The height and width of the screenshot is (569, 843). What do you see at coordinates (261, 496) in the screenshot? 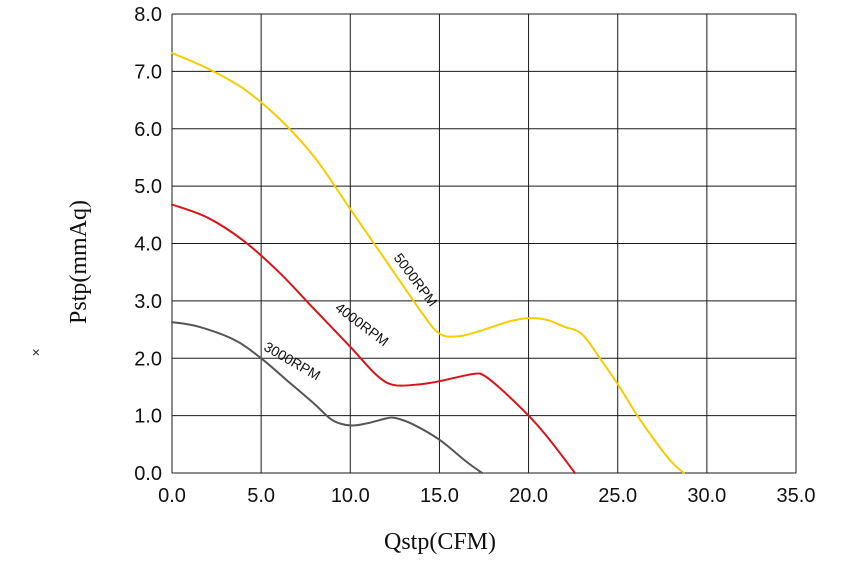
I see `x-tick-label: 5.0` at bounding box center [261, 496].